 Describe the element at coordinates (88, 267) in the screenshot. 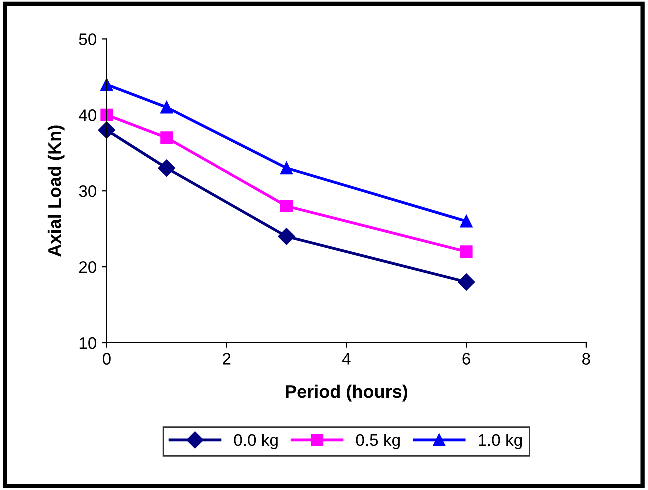

I see `y-tick-label: 20` at that location.